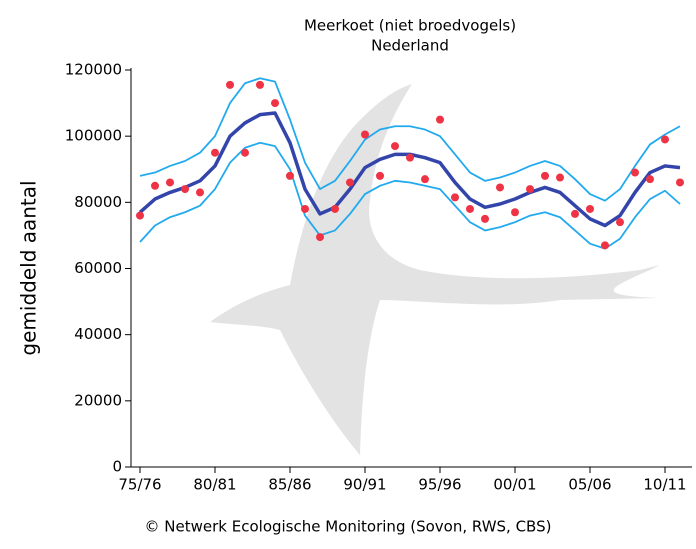 The height and width of the screenshot is (549, 696). I want to click on x-tick-label: 10/11, so click(664, 485).